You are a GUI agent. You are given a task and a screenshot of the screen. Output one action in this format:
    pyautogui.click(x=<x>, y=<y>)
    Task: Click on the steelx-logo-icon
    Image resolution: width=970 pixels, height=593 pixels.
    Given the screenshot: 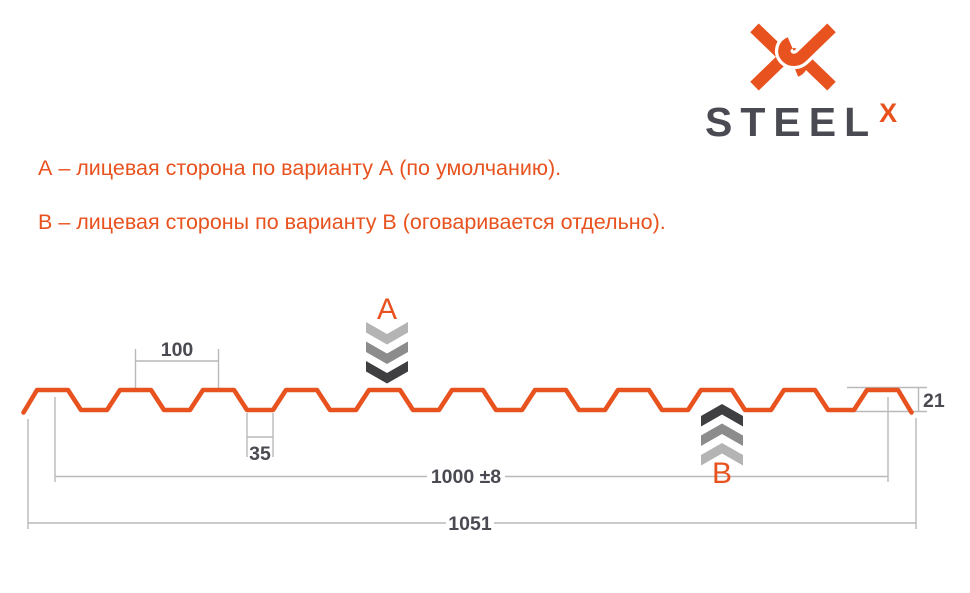 What is the action you would take?
    pyautogui.click(x=794, y=56)
    